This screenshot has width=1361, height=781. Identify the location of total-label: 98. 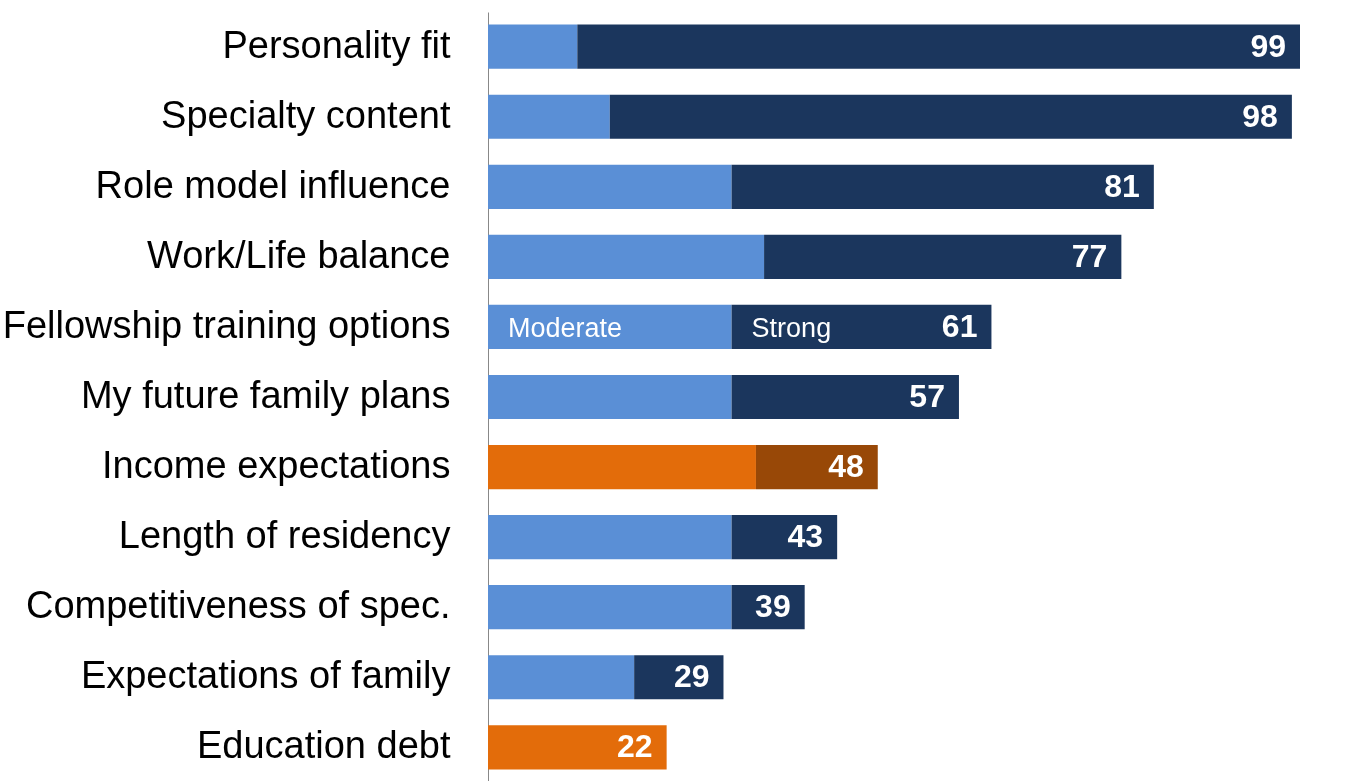
(1260, 115).